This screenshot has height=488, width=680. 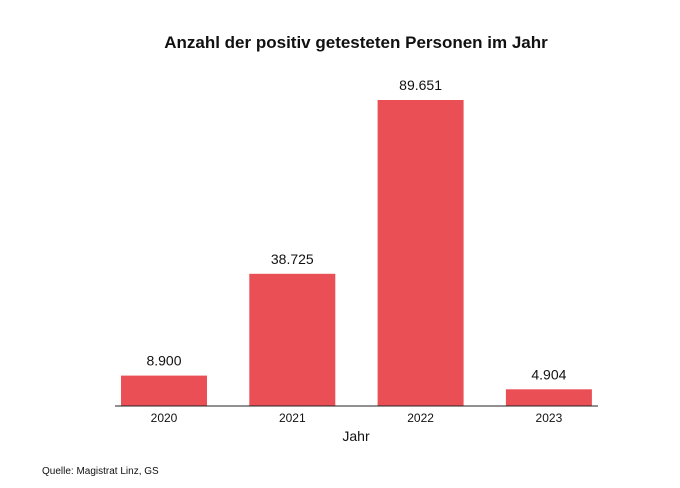 I want to click on x-tick-label-2023: 2023, so click(x=549, y=418).